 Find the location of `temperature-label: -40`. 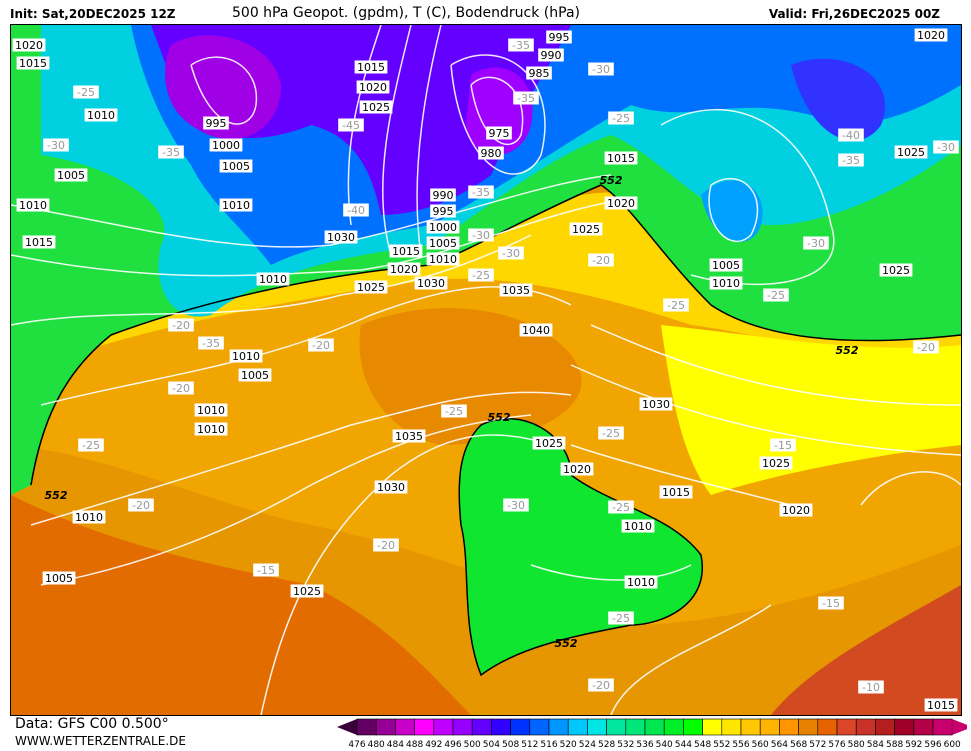

temperature-label: -40 is located at coordinates (356, 210).